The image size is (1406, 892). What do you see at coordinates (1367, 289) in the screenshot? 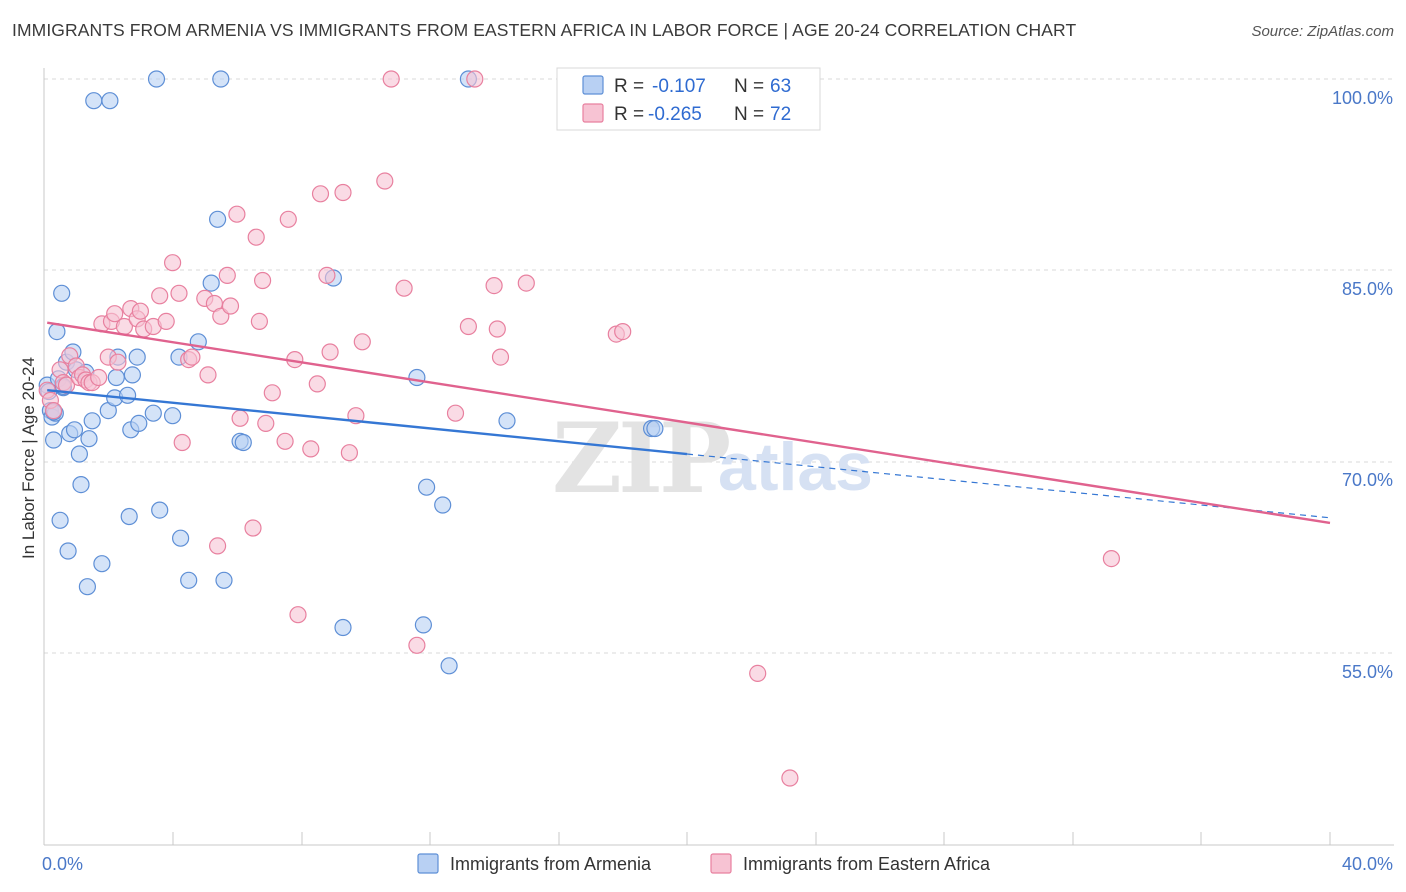
I see `y-tick-label-85: 85.0%` at bounding box center [1367, 289].